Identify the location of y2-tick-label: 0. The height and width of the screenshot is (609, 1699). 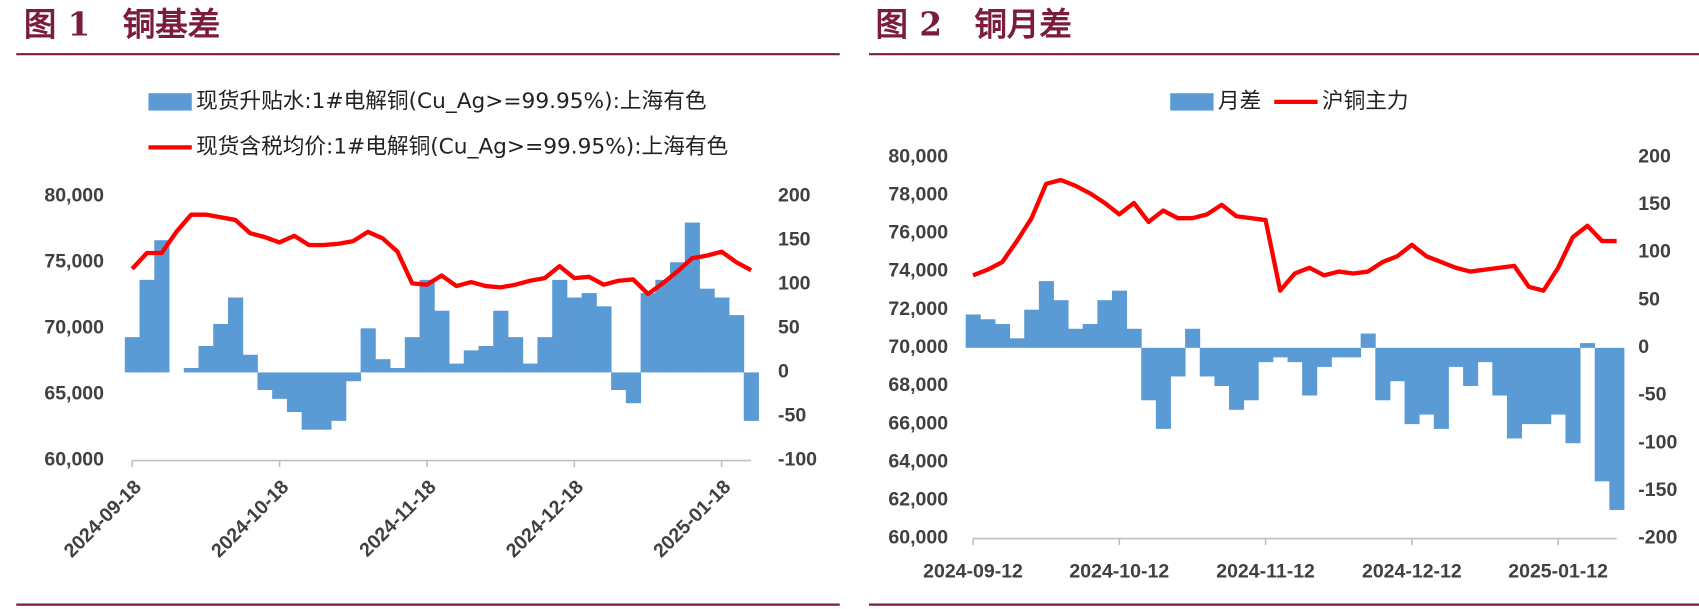
(783, 372).